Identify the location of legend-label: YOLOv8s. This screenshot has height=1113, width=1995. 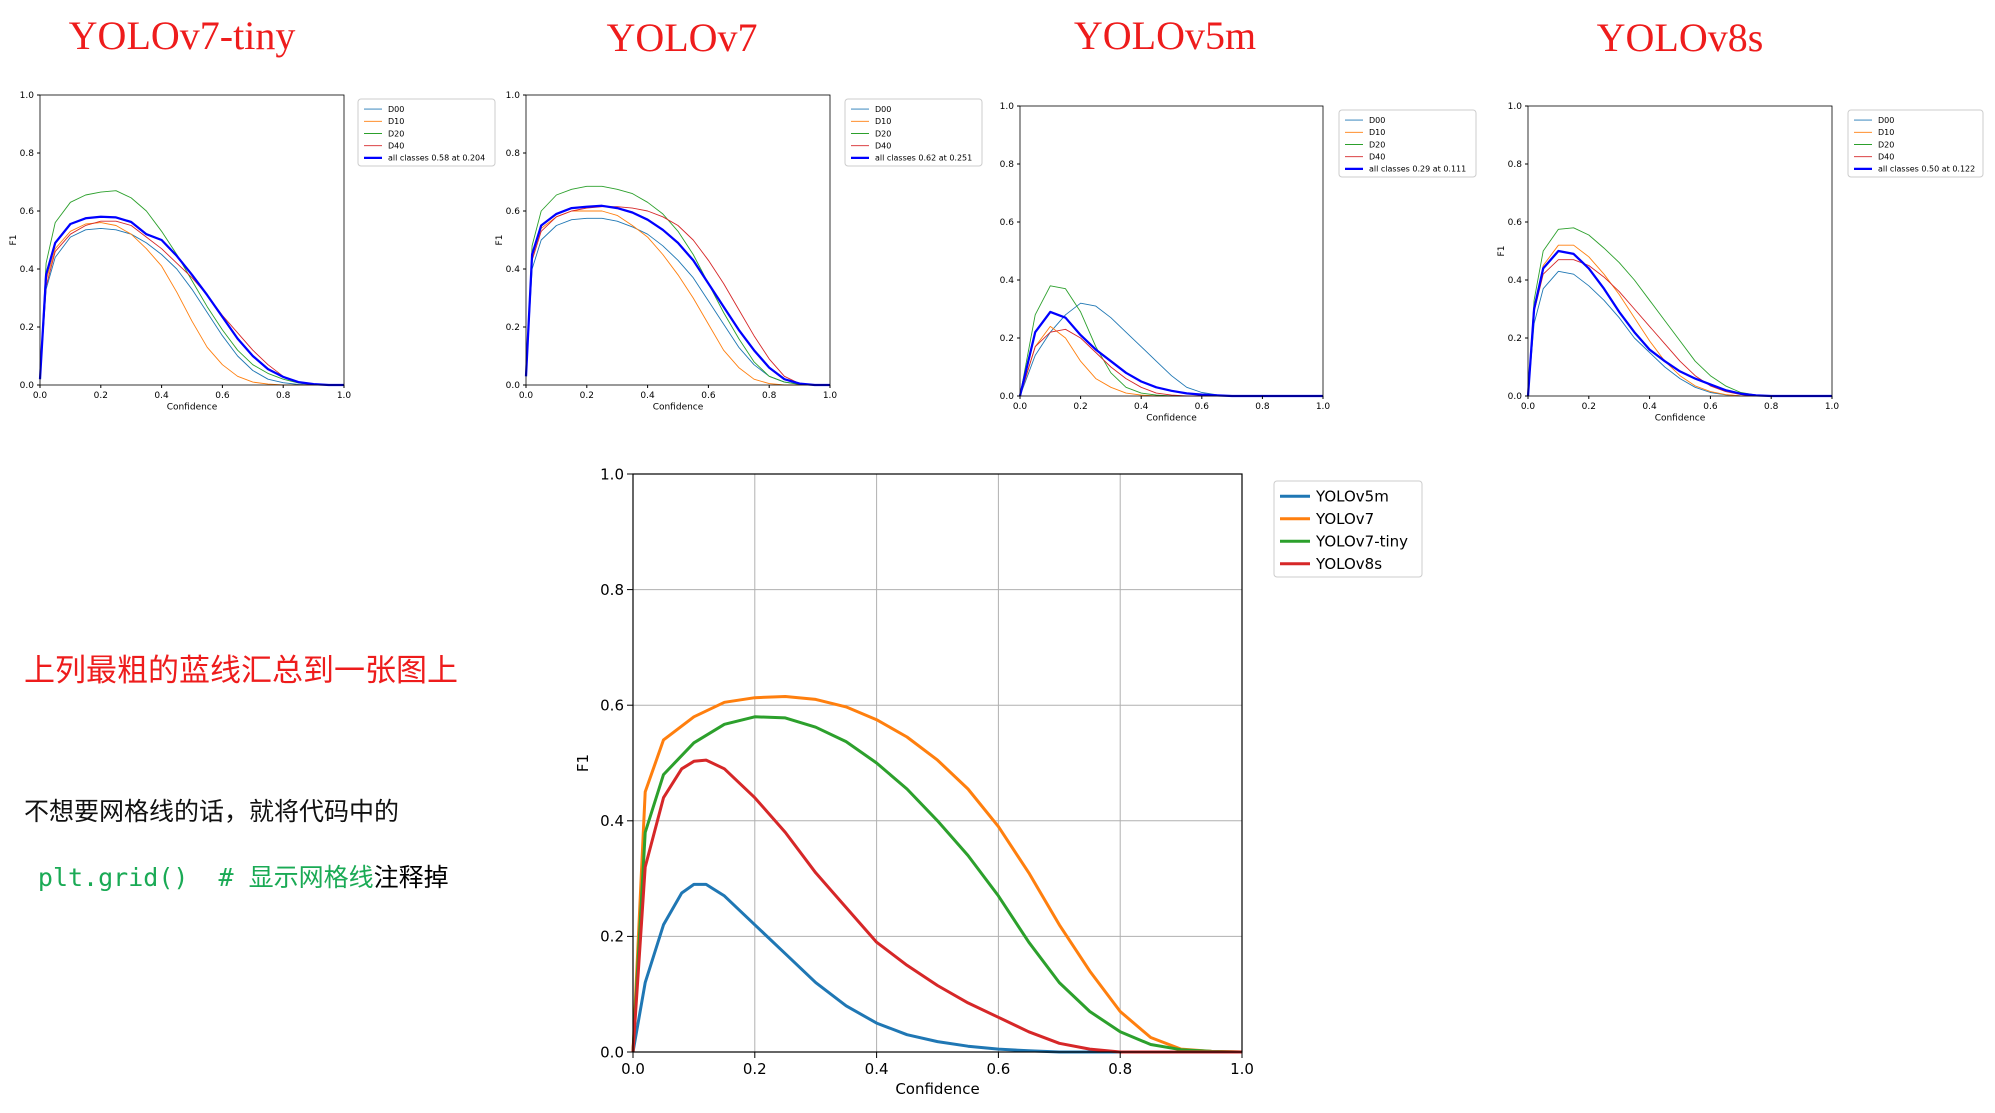
(1348, 564).